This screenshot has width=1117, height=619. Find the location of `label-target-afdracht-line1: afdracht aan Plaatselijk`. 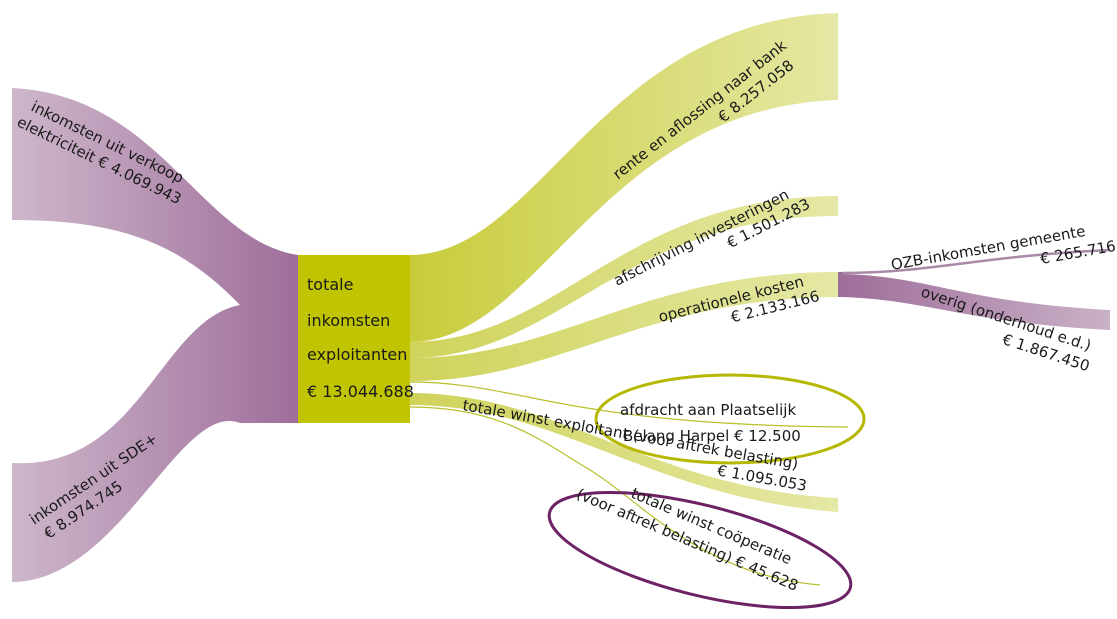

label-target-afdracht-line1: afdracht aan Plaatselijk is located at coordinates (708, 410).